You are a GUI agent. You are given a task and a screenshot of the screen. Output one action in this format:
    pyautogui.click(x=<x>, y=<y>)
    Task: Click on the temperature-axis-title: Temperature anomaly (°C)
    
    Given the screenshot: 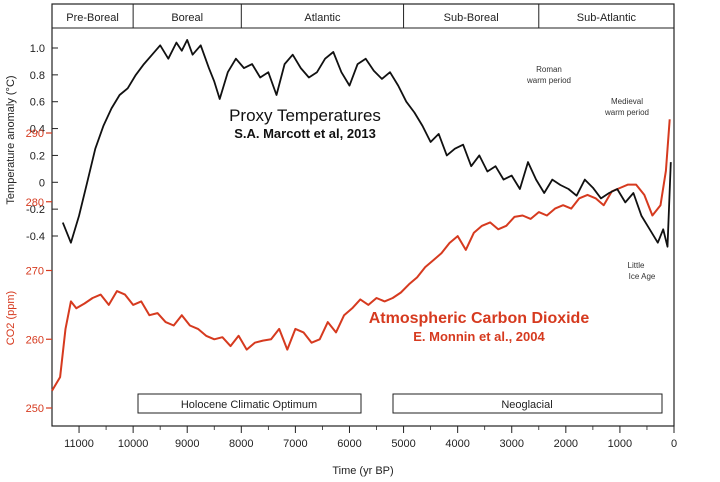 What is the action you would take?
    pyautogui.click(x=11, y=139)
    